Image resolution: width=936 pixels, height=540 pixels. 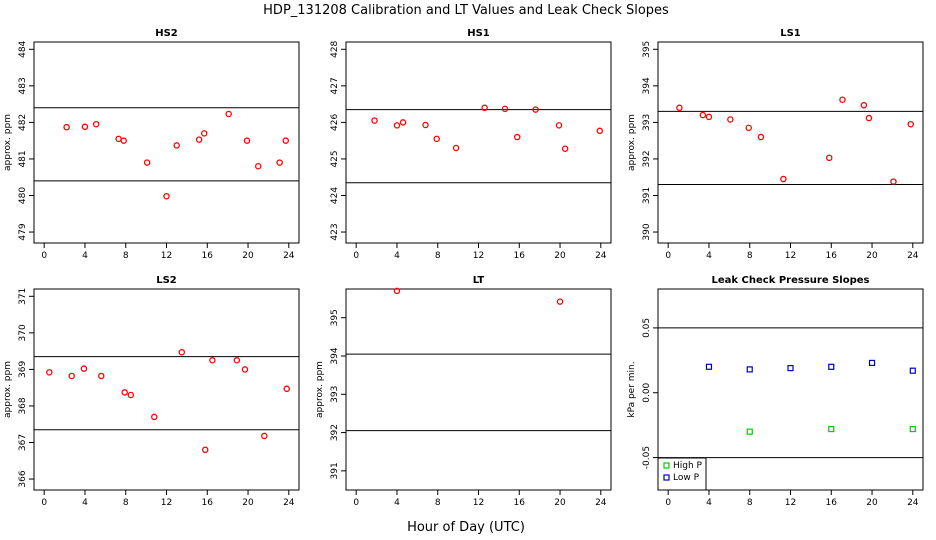 I want to click on panel-title: Leak Check Pressure Slopes, so click(x=791, y=280).